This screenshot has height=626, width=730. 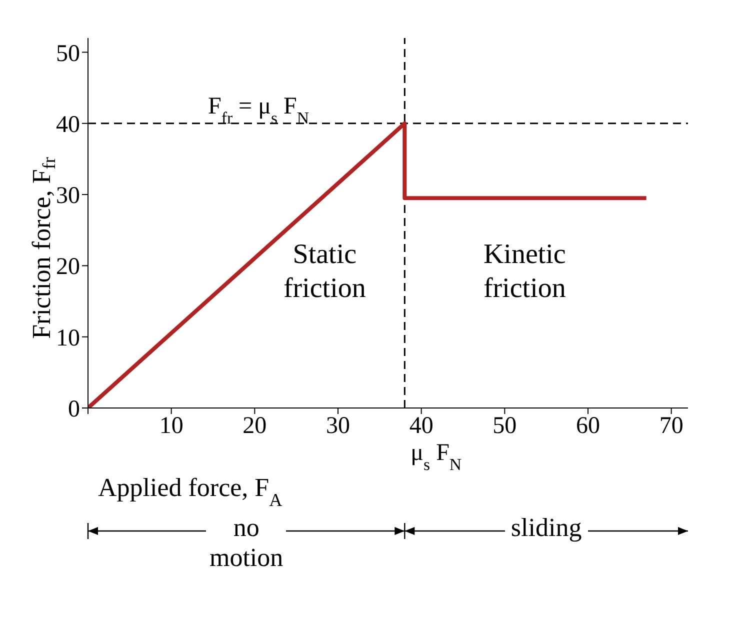 I want to click on x-axis-title: Applied force, F$_{A}$, so click(x=190, y=491).